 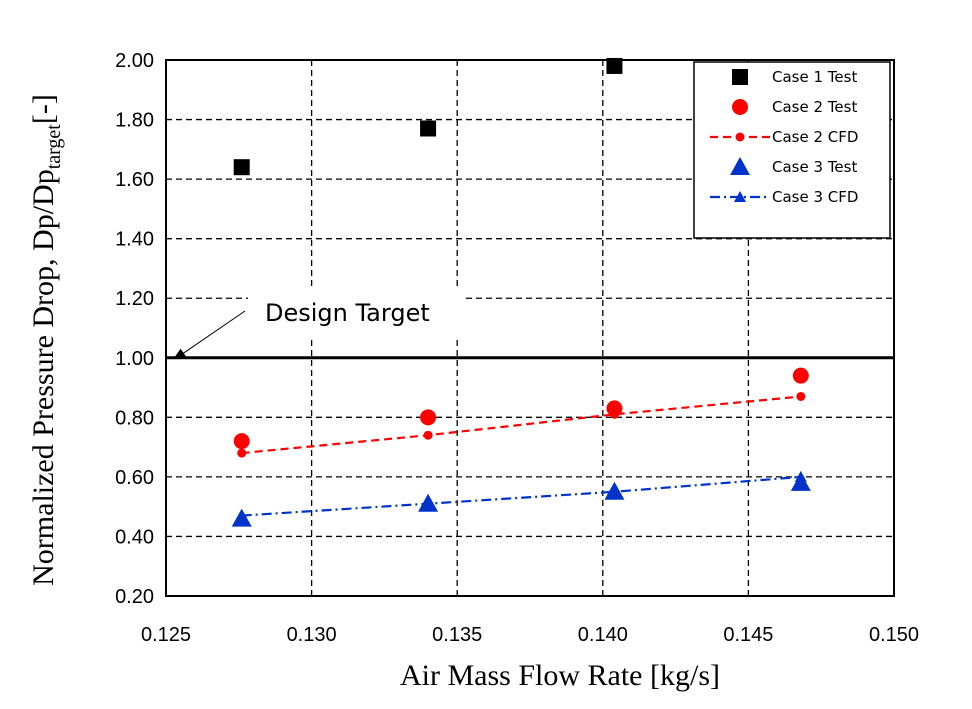 What do you see at coordinates (740, 137) in the screenshot?
I see `legend-marker-case-2-cfd` at bounding box center [740, 137].